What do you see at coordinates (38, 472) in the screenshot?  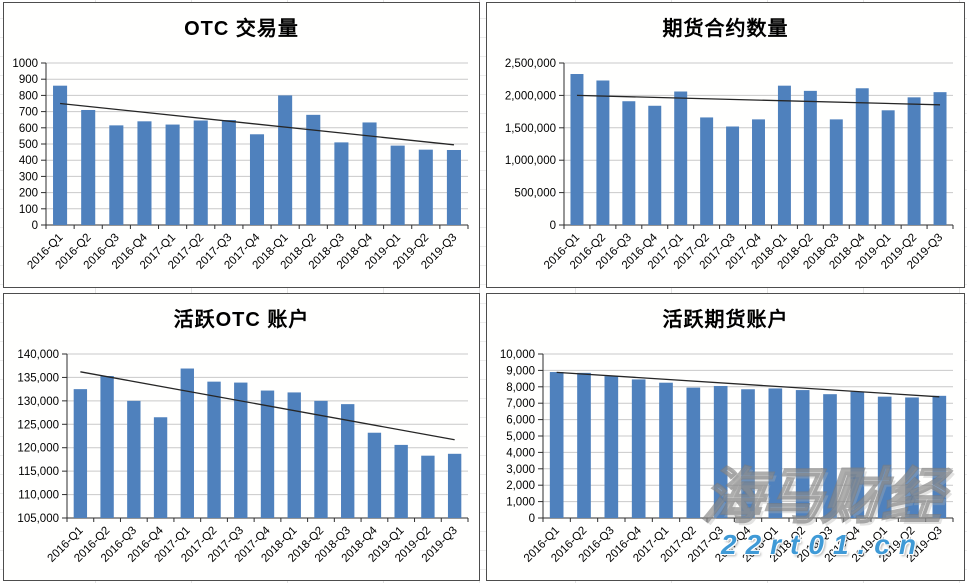 I see `y-tick-label: 115,000` at bounding box center [38, 472].